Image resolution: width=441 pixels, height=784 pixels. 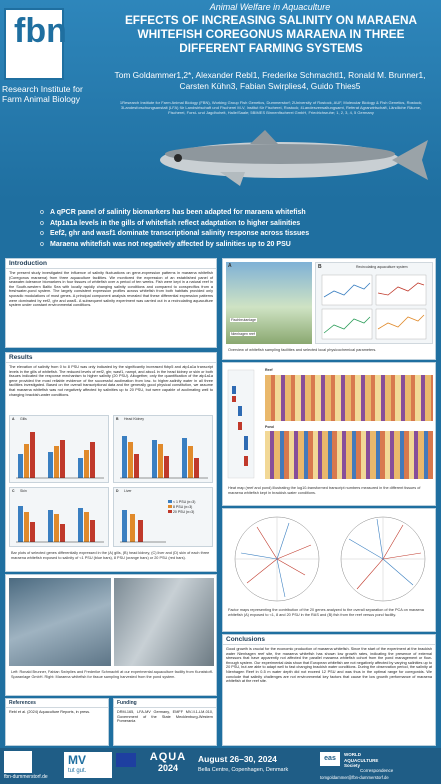 I want to click on panel-letter: D, so click(x=117, y=491).